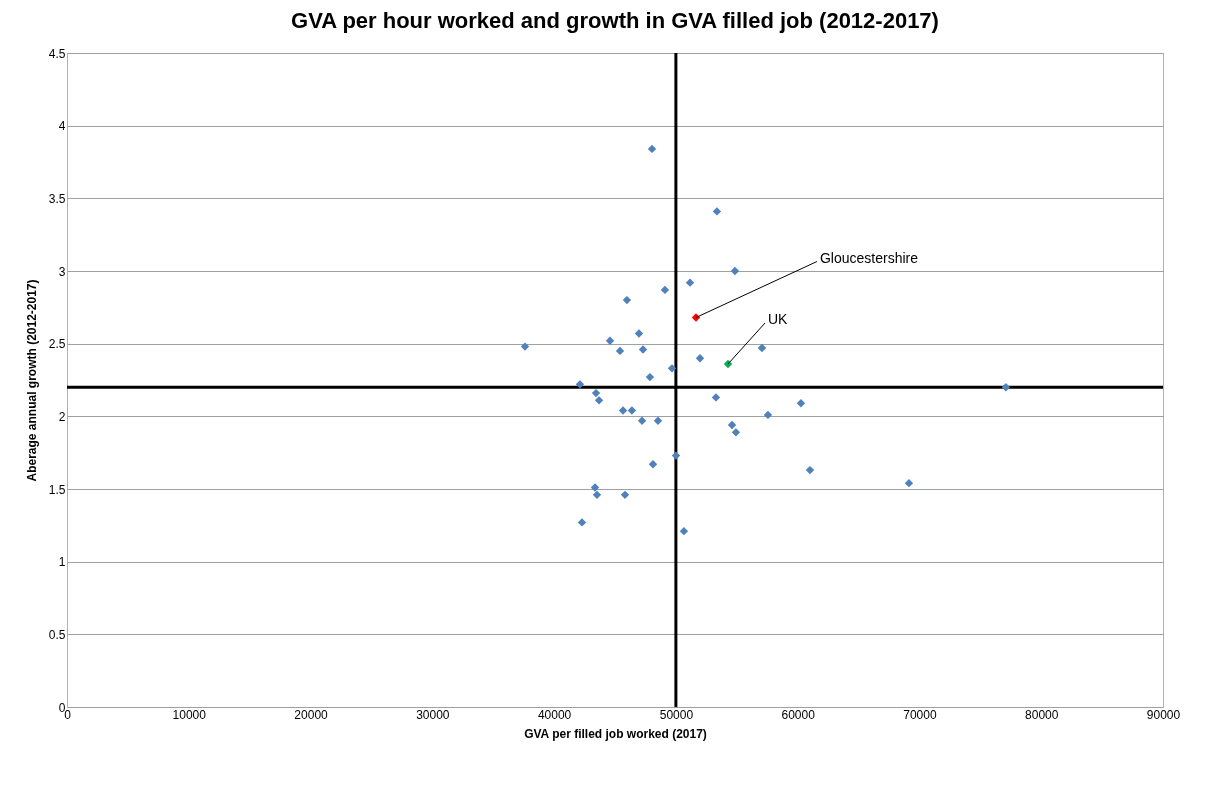 This screenshot has height=792, width=1209. Describe the element at coordinates (778, 319) in the screenshot. I see `text: UK` at that location.